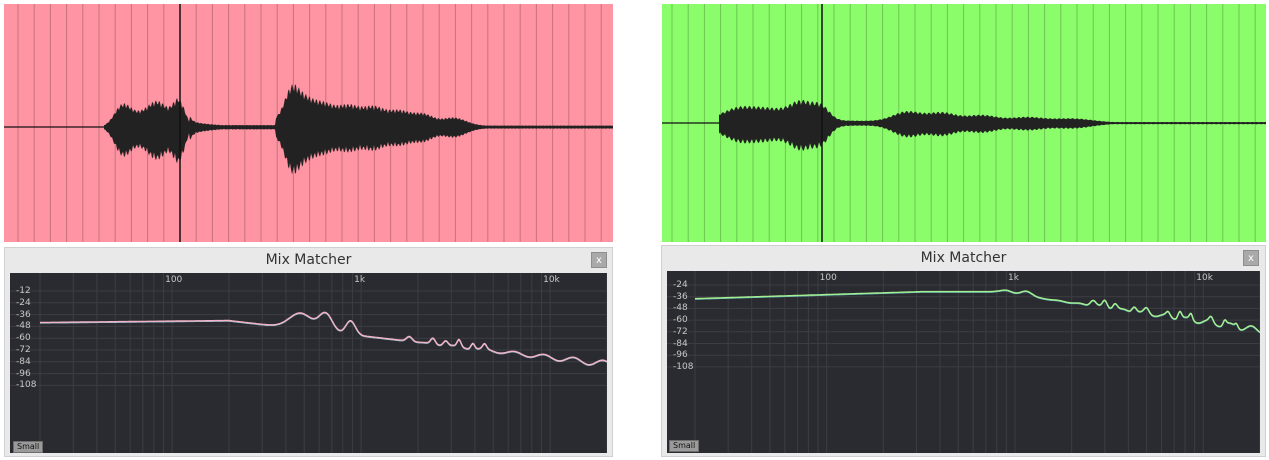 The image size is (1269, 460). What do you see at coordinates (23, 291) in the screenshot?
I see `y-axis-label: -12` at bounding box center [23, 291].